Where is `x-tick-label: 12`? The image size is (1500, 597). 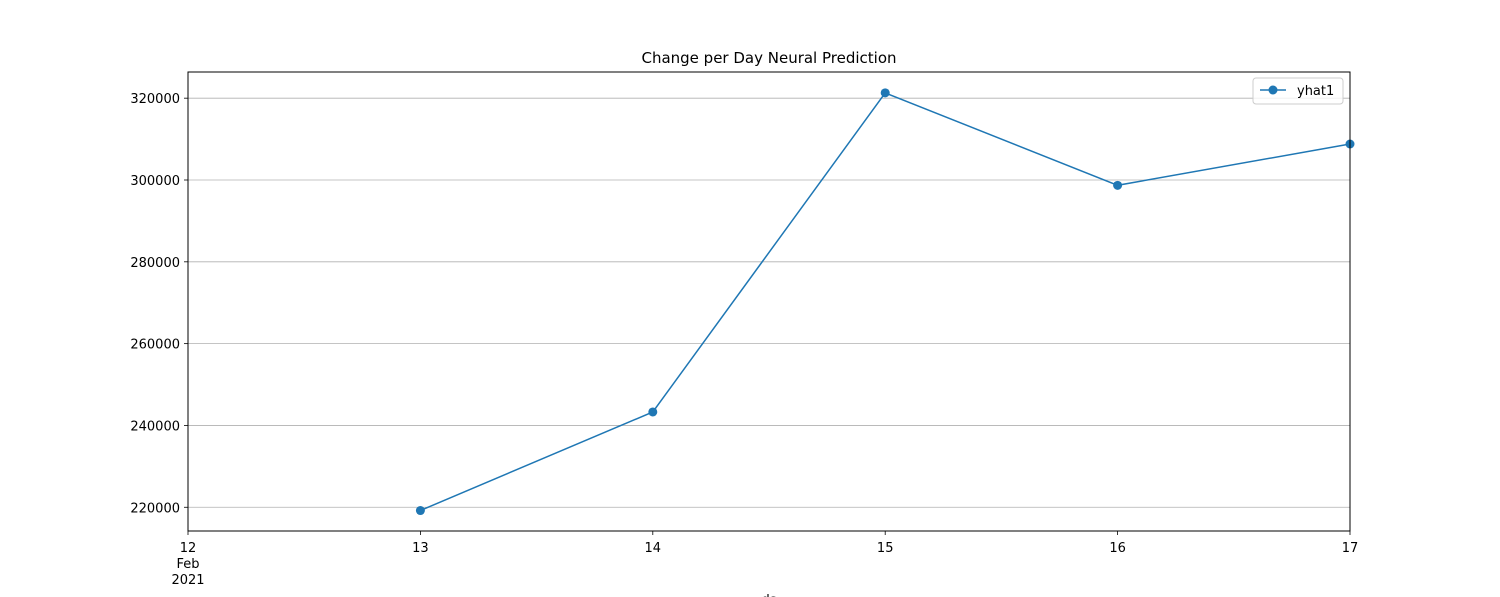
x-tick-label: 12 is located at coordinates (188, 548).